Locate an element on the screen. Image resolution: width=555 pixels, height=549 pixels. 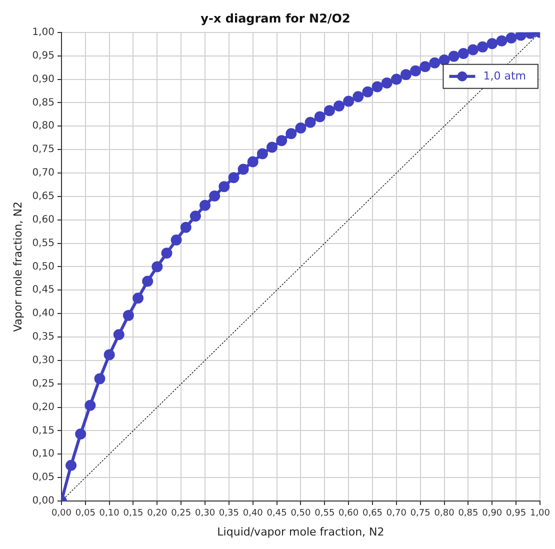
x-tick-label: 0,05 is located at coordinates (85, 513).